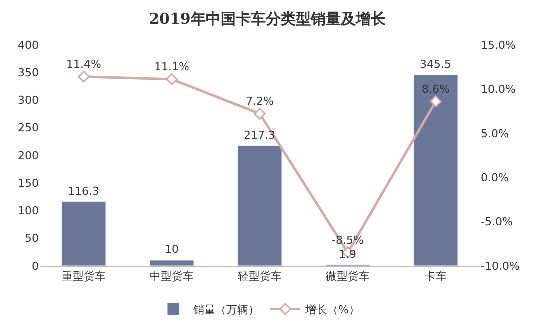 This screenshot has height=336, width=535. I want to click on data-label: 11.1%, so click(172, 67).